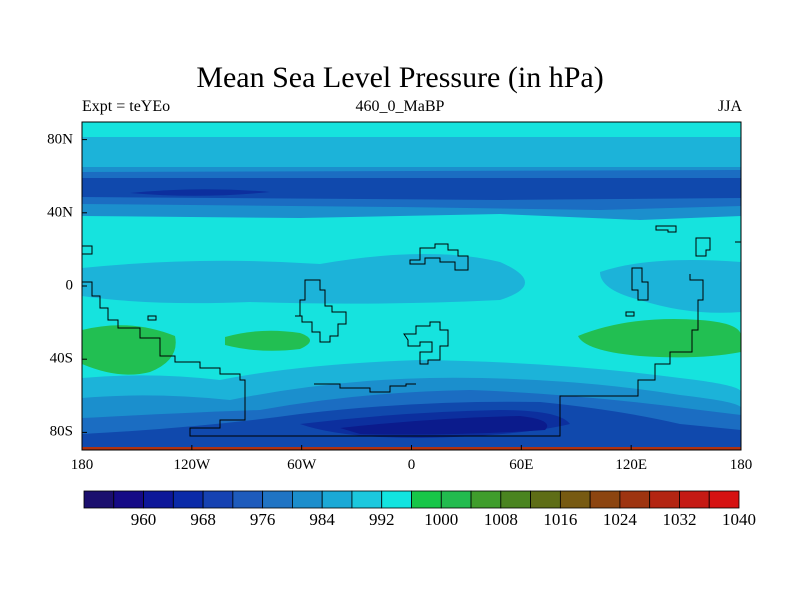 This screenshot has width=800, height=600. What do you see at coordinates (521, 465) in the screenshot?
I see `lon-tick-label: 60E` at bounding box center [521, 465].